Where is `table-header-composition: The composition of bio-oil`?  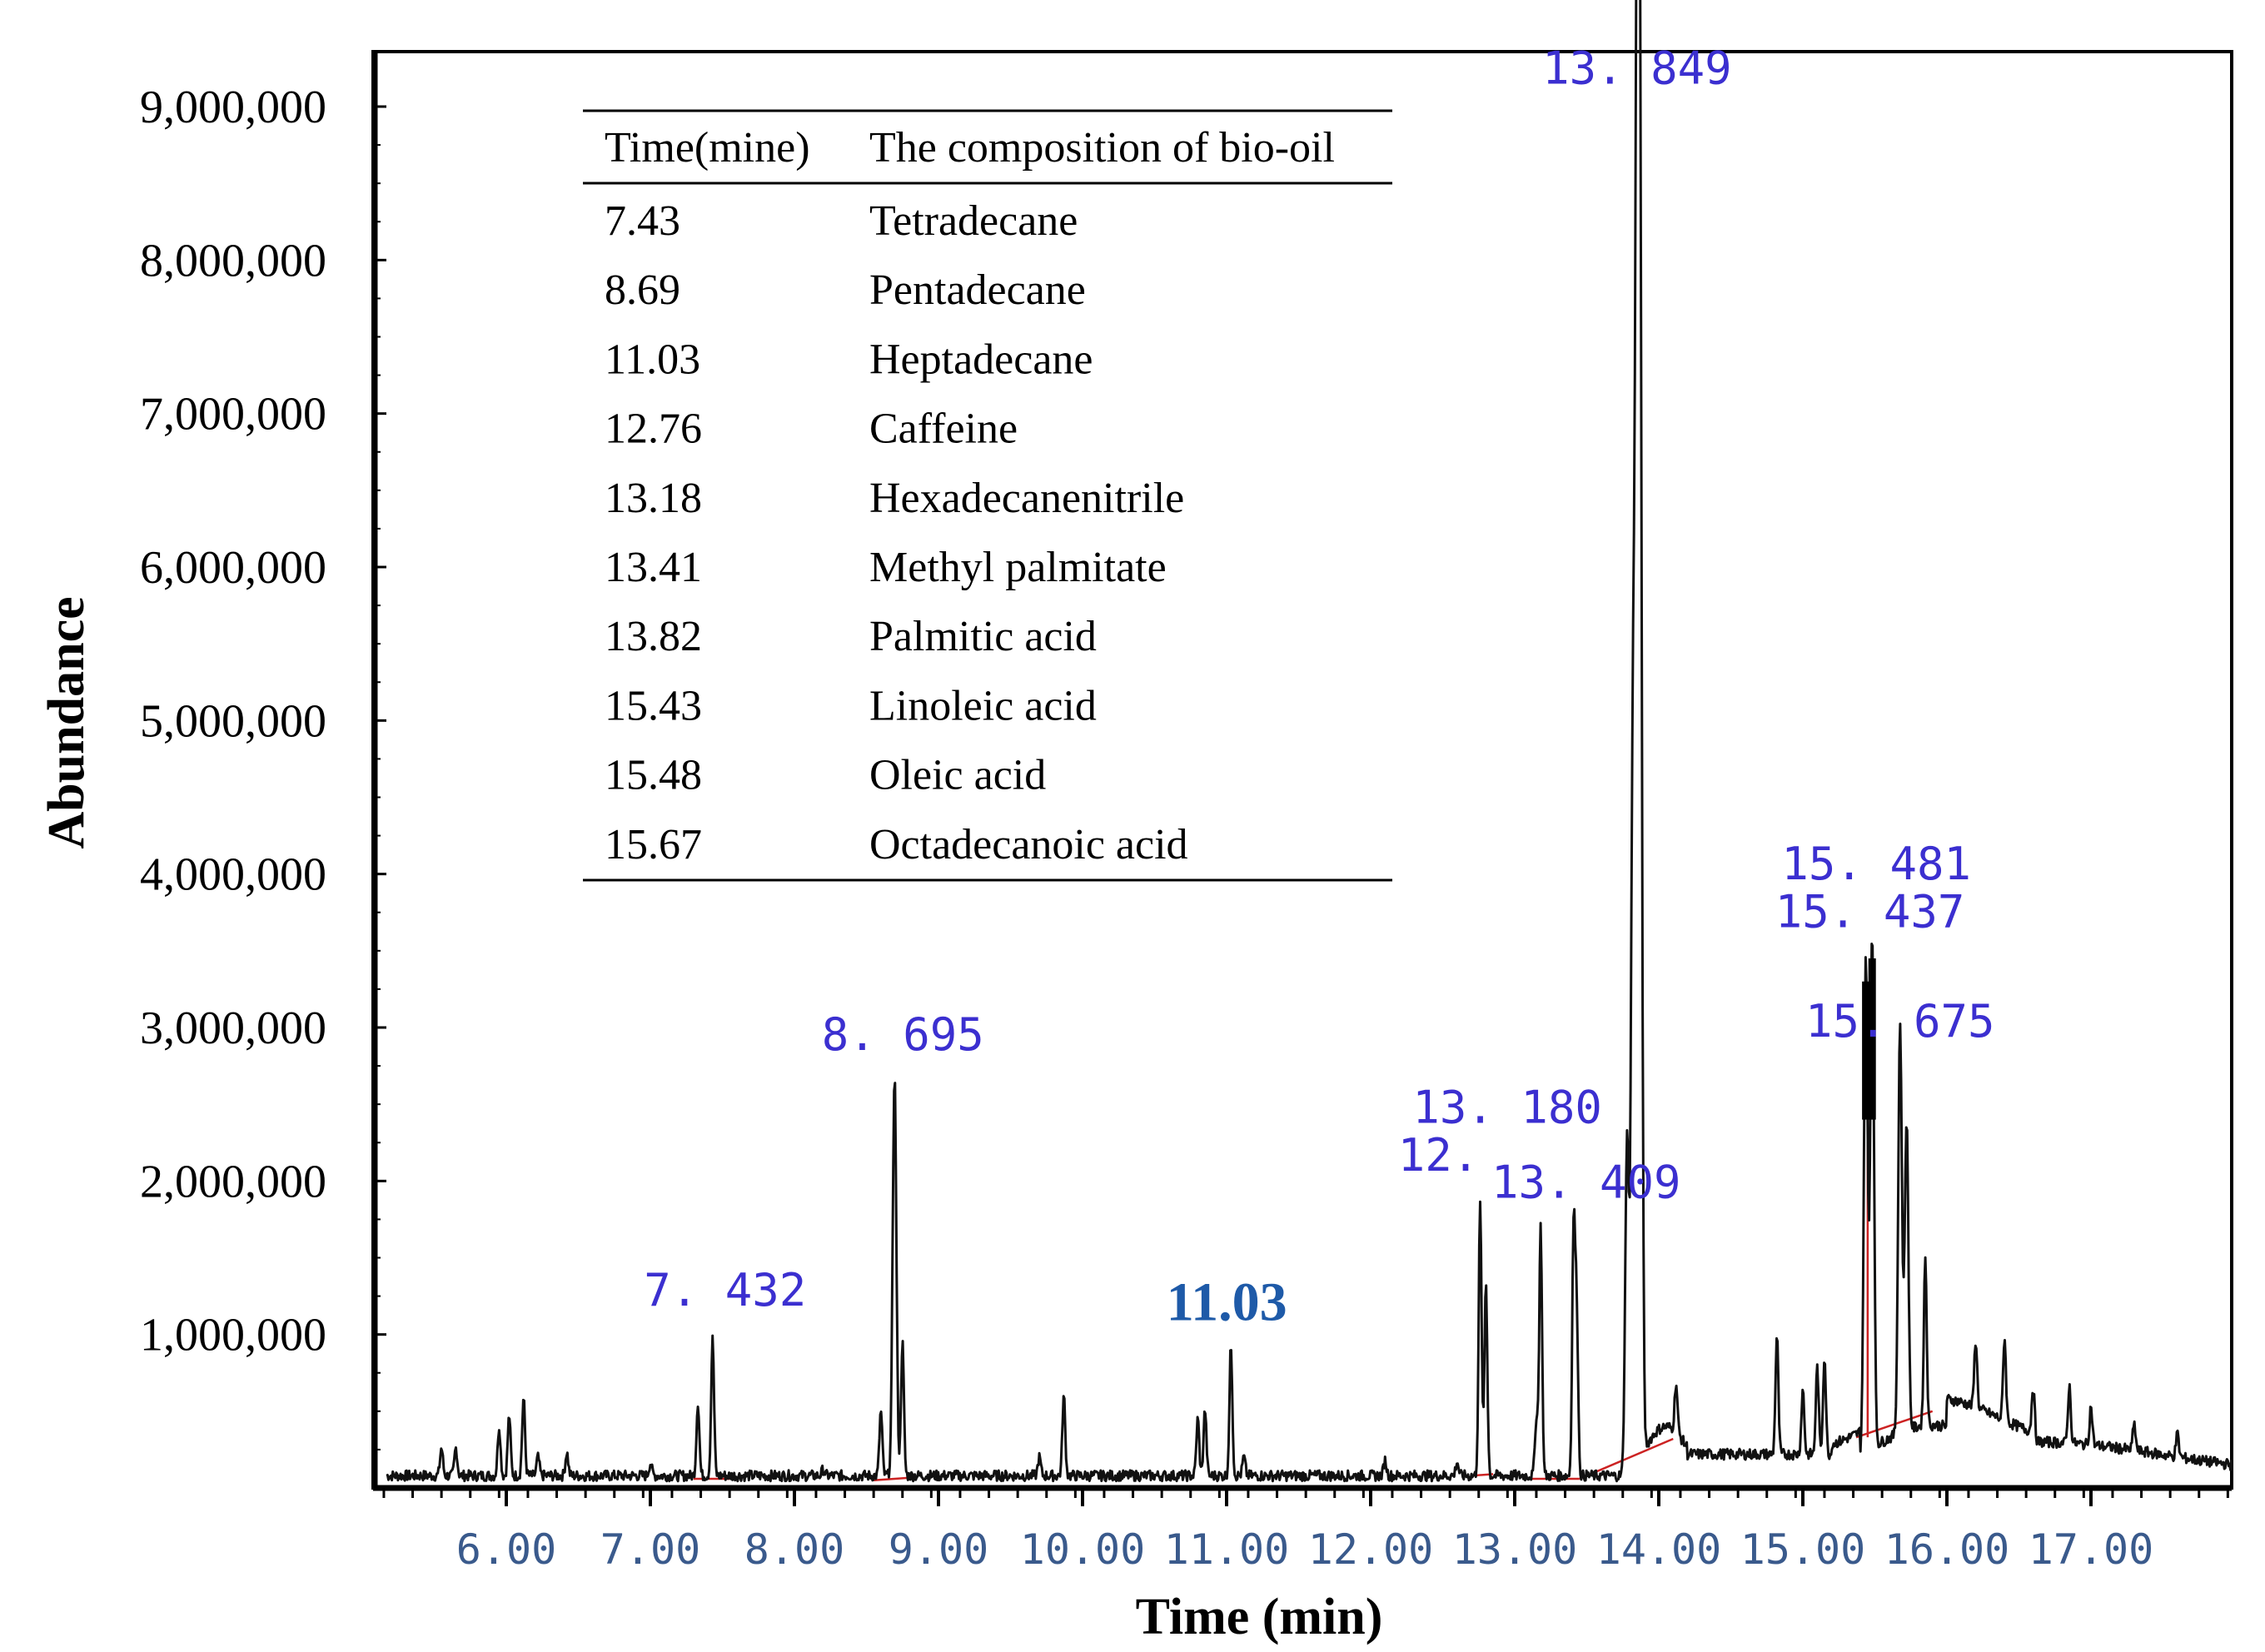 table-header-composition: The composition of bio-oil is located at coordinates (1102, 148).